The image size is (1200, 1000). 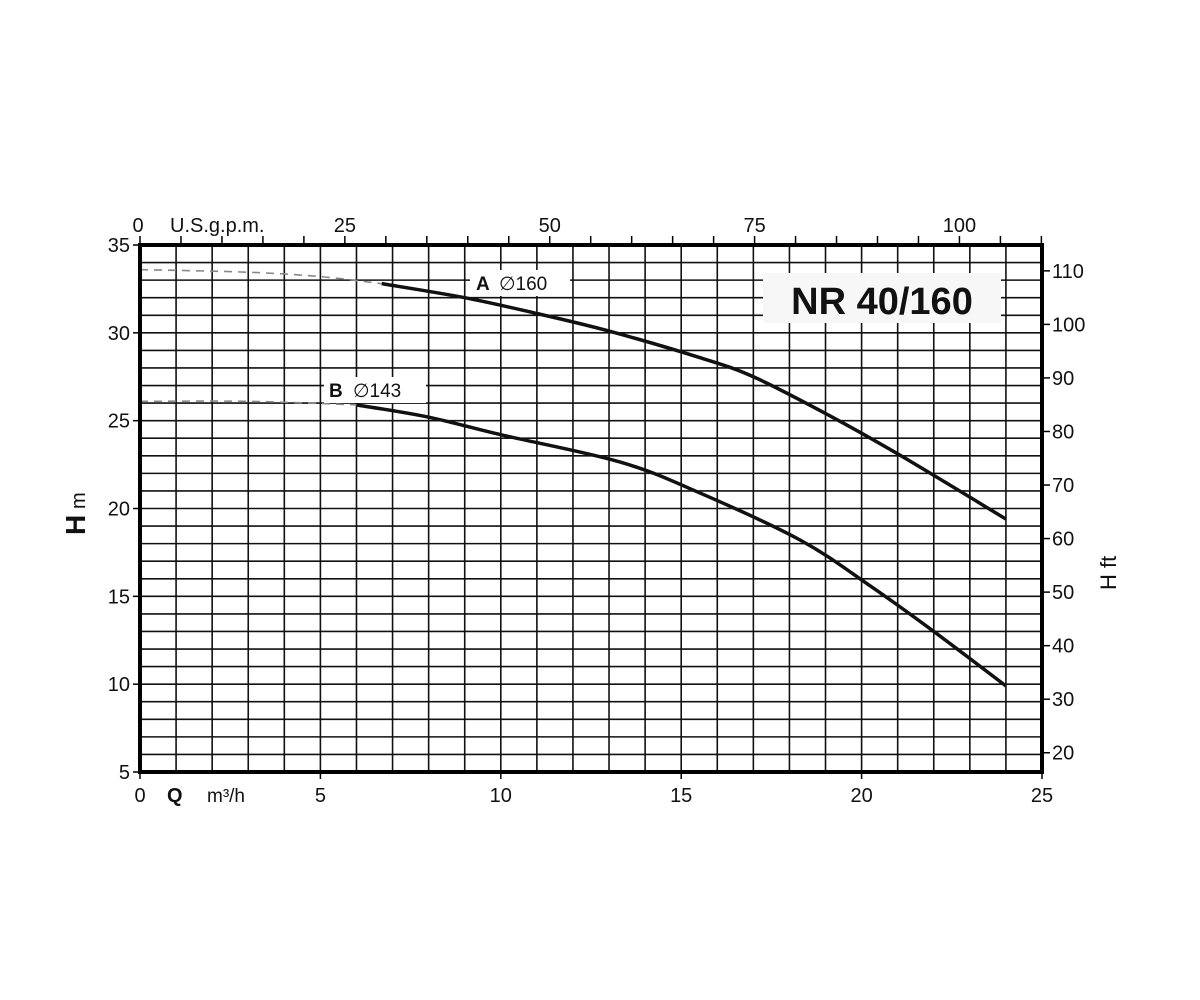 I want to click on chart-title: NR 40/160, so click(x=882, y=302).